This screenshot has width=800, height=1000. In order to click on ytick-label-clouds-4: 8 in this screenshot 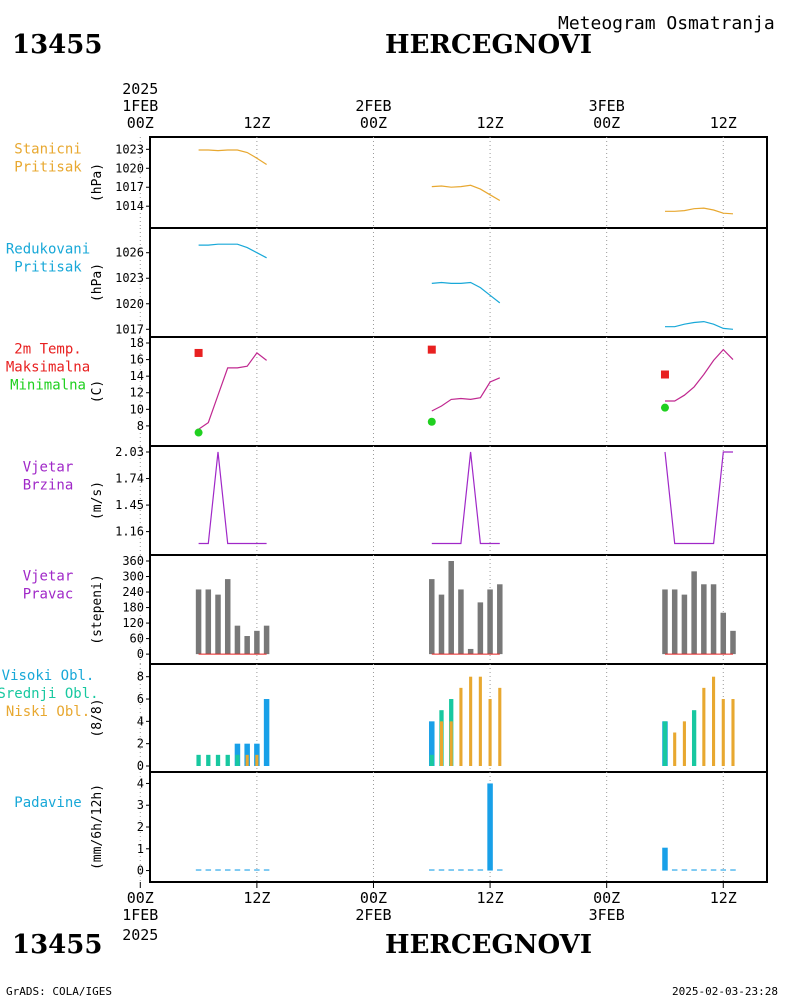, I will do `click(140, 677)`.